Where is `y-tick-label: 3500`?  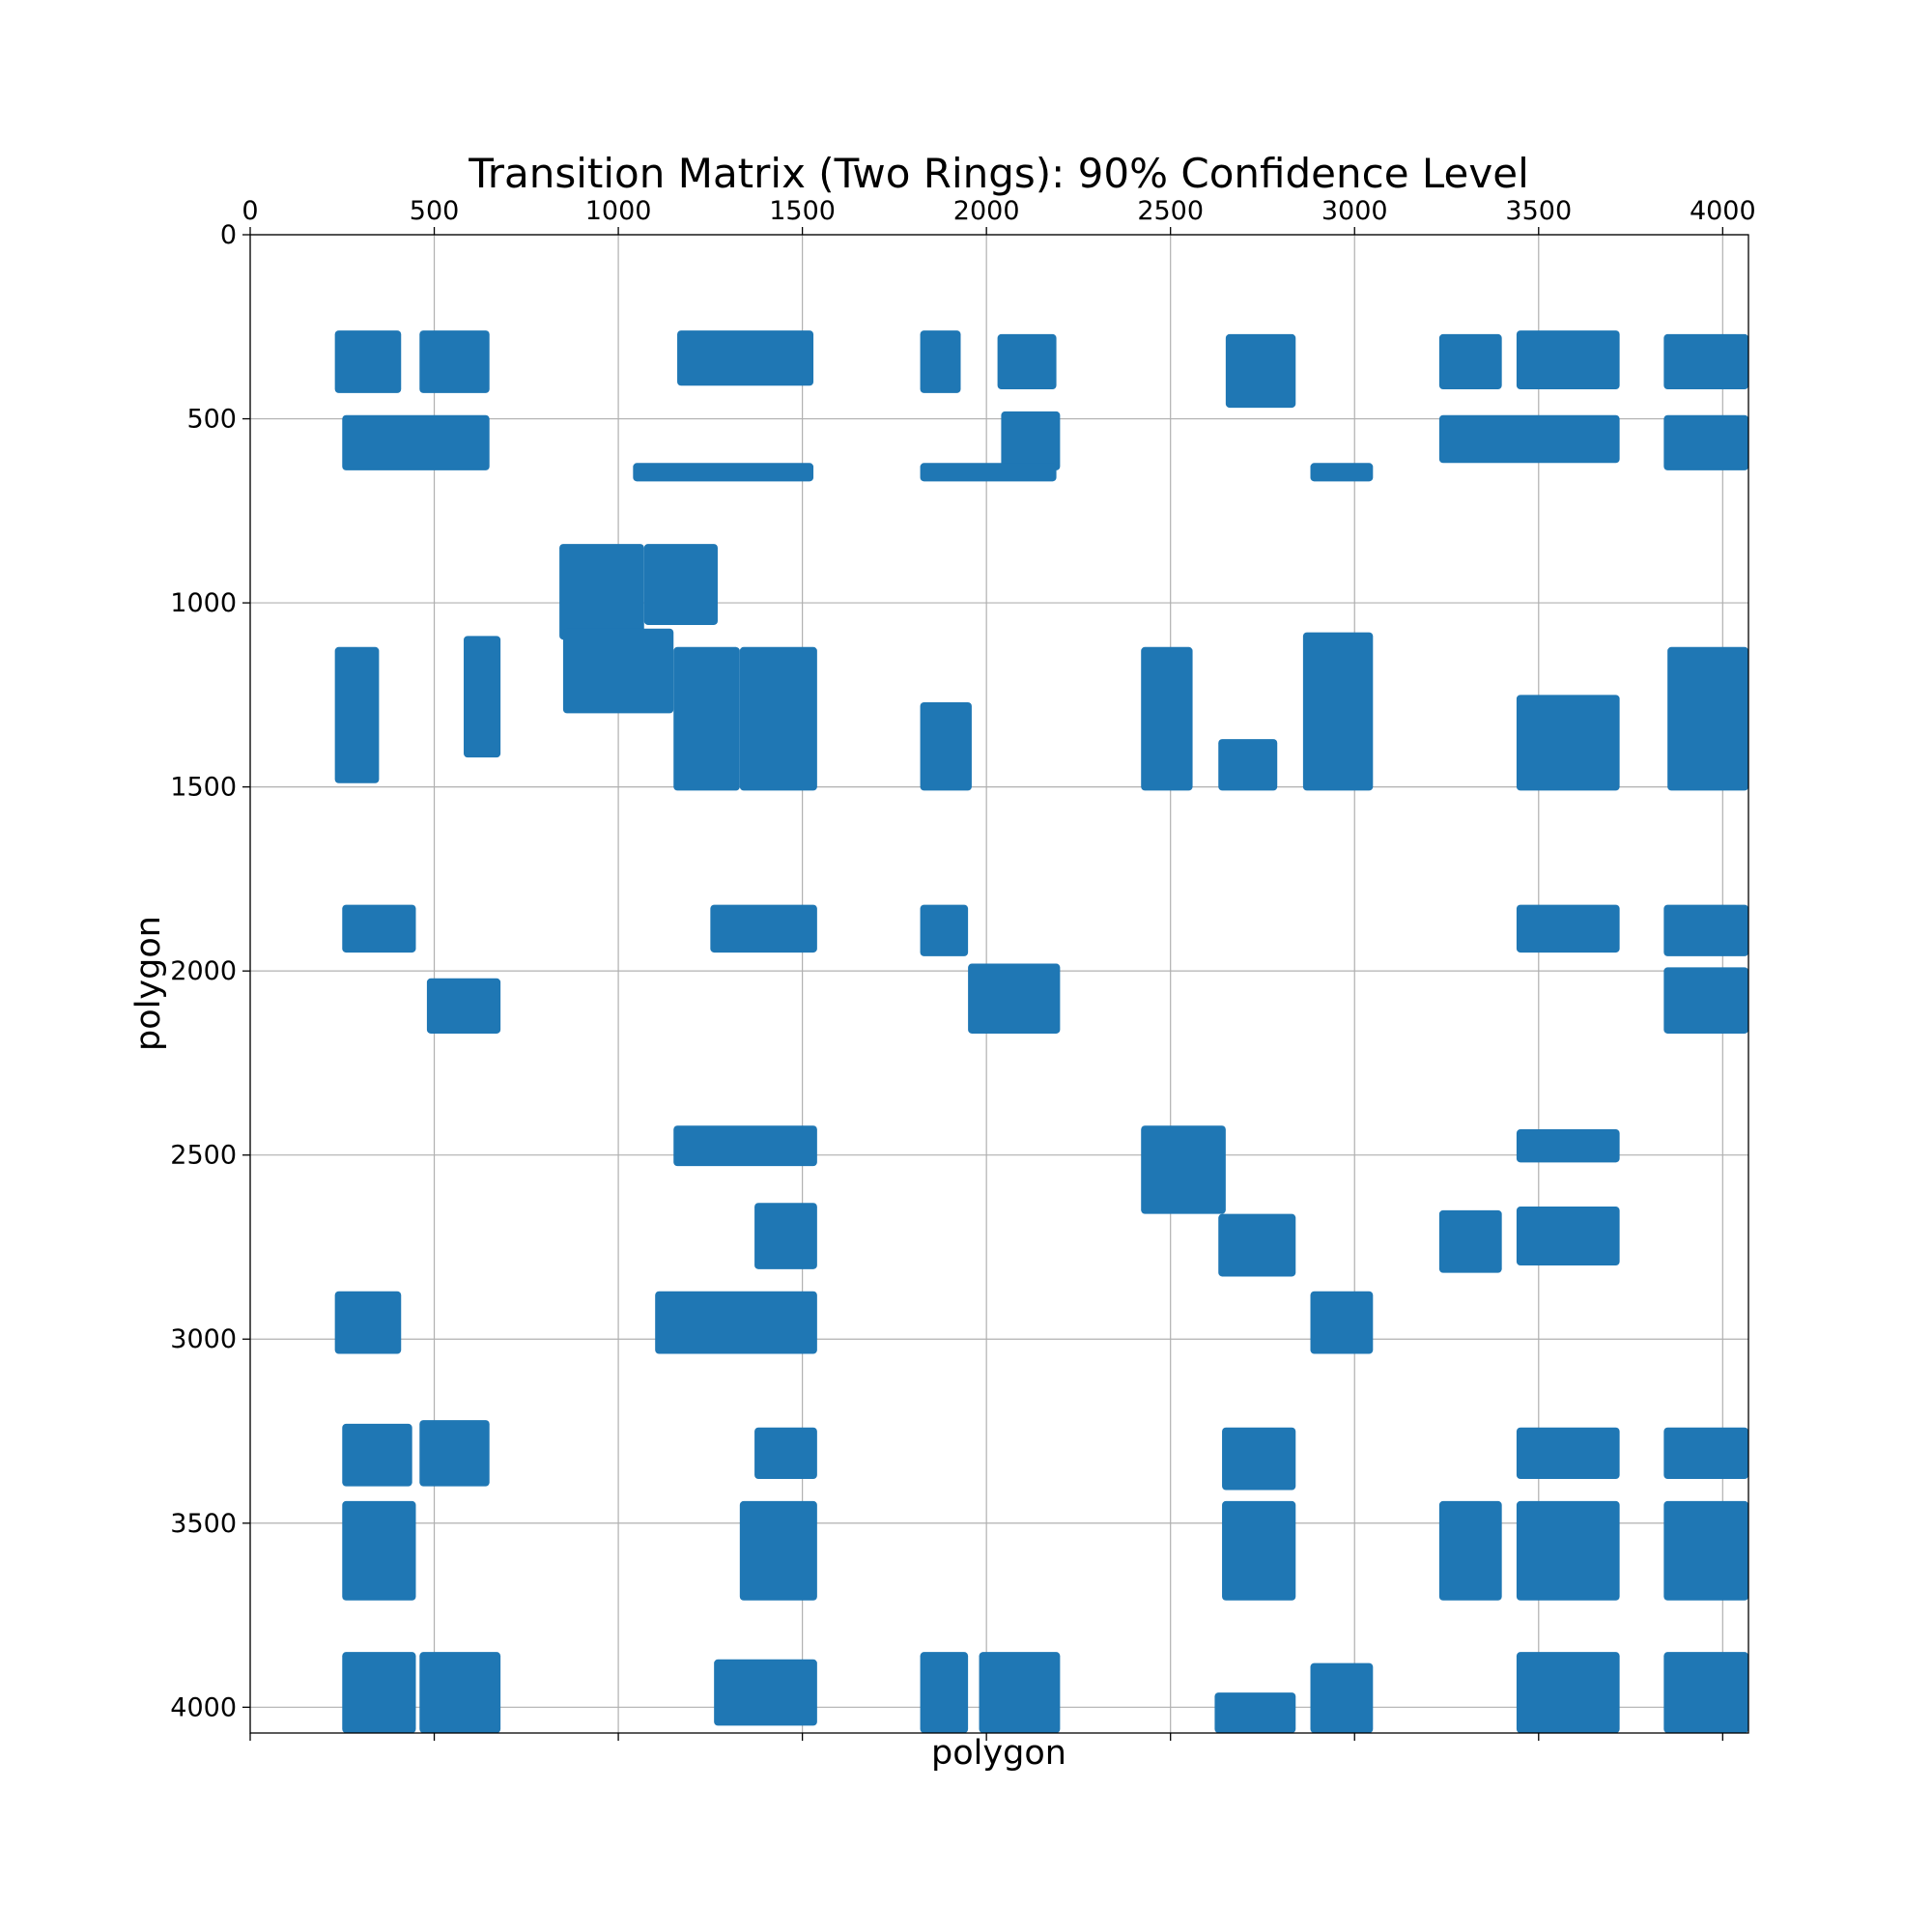
y-tick-label: 3500 is located at coordinates (203, 1524).